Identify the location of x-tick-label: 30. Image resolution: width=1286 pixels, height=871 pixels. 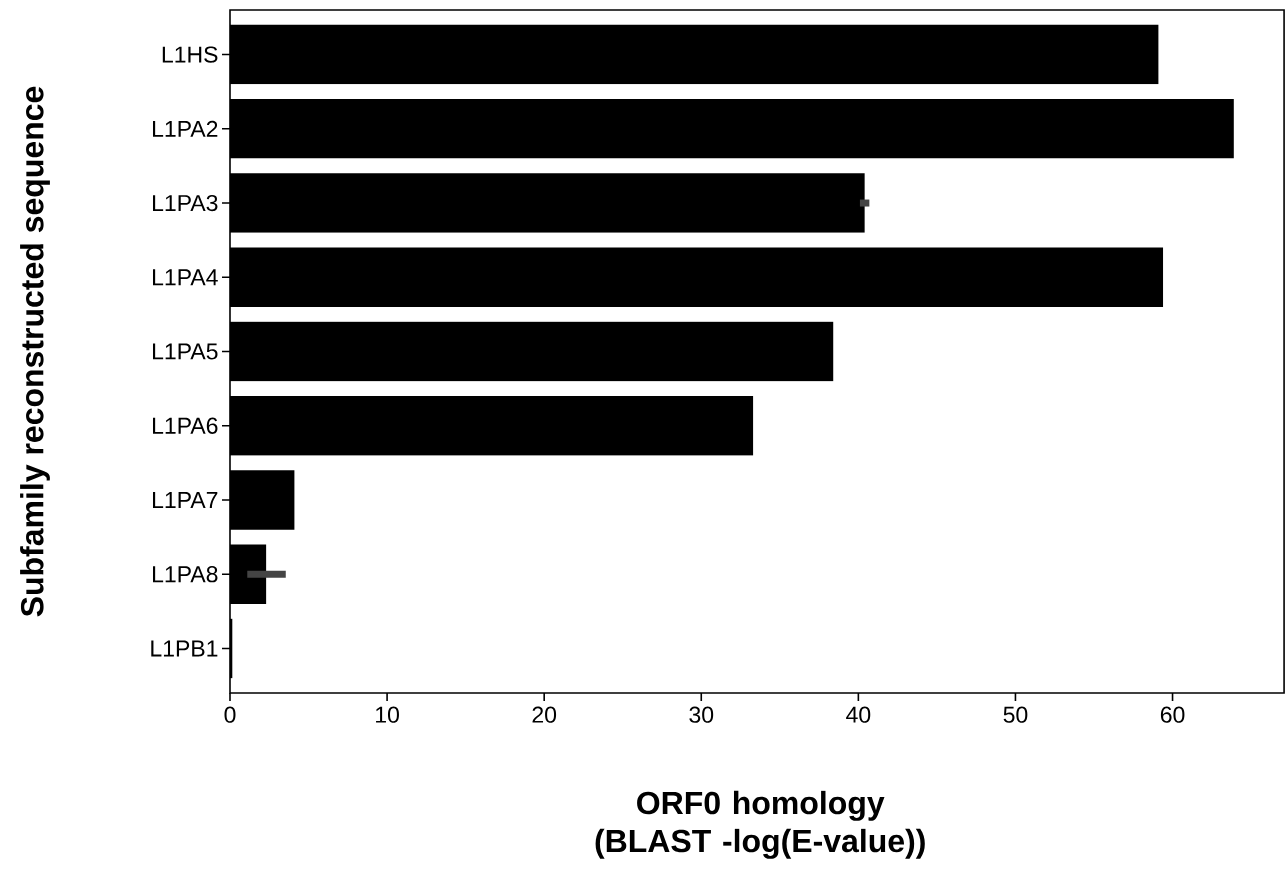
(701, 714).